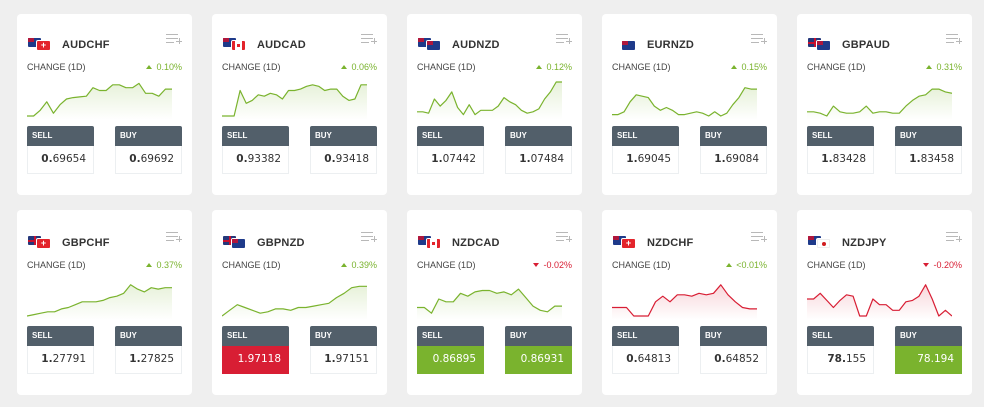 The height and width of the screenshot is (407, 984). Describe the element at coordinates (299, 243) in the screenshot. I see `card-header: GBPNZD` at that location.